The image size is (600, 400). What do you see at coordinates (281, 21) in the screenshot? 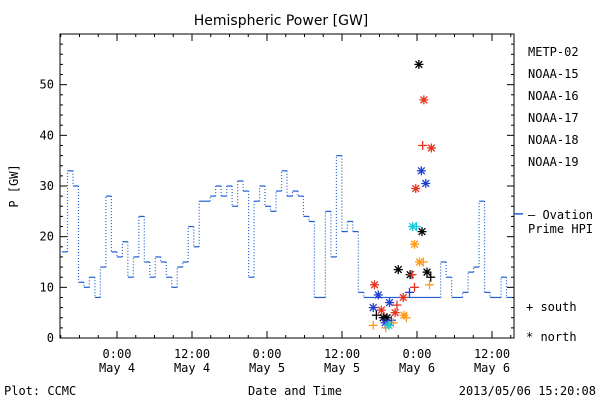
I see `chart-title: Hemispheric Power [GW]` at bounding box center [281, 21].